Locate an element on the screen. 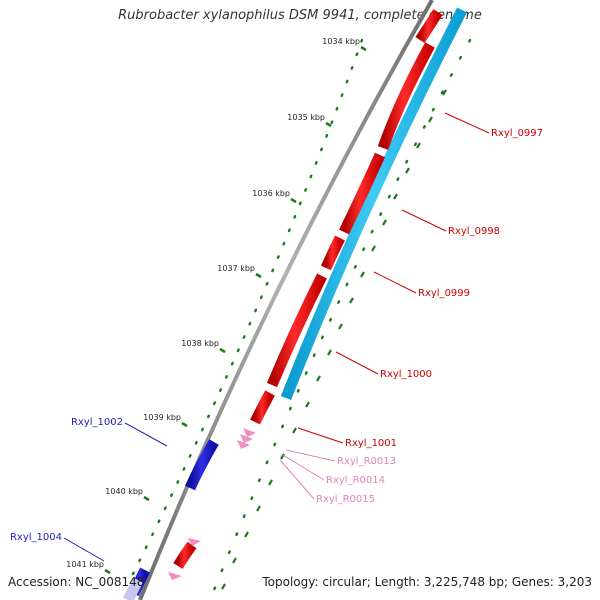  rna-rxyl-r0014 is located at coordinates (246, 438).